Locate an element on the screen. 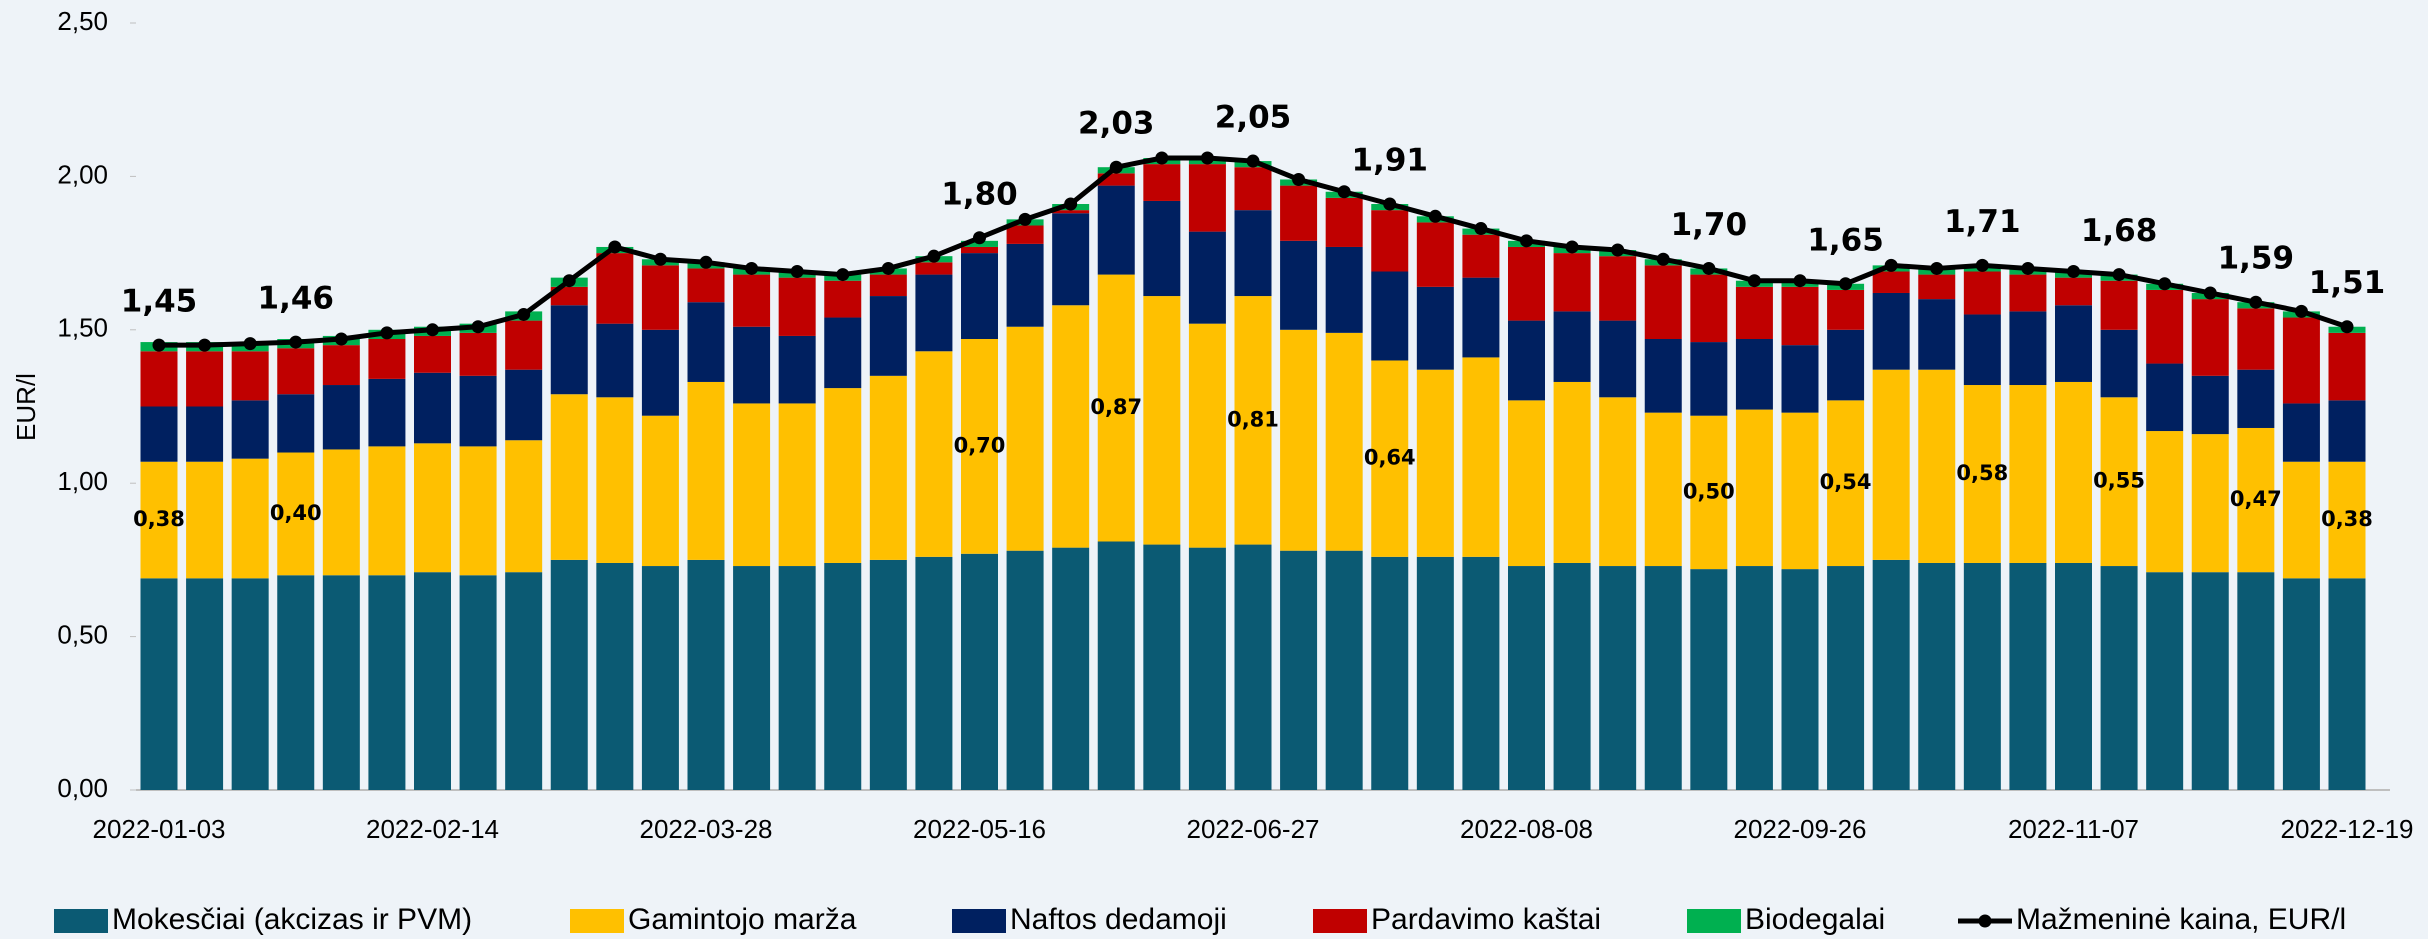 This screenshot has height=939, width=2428. segment-label: 0,55 is located at coordinates (2119, 481).